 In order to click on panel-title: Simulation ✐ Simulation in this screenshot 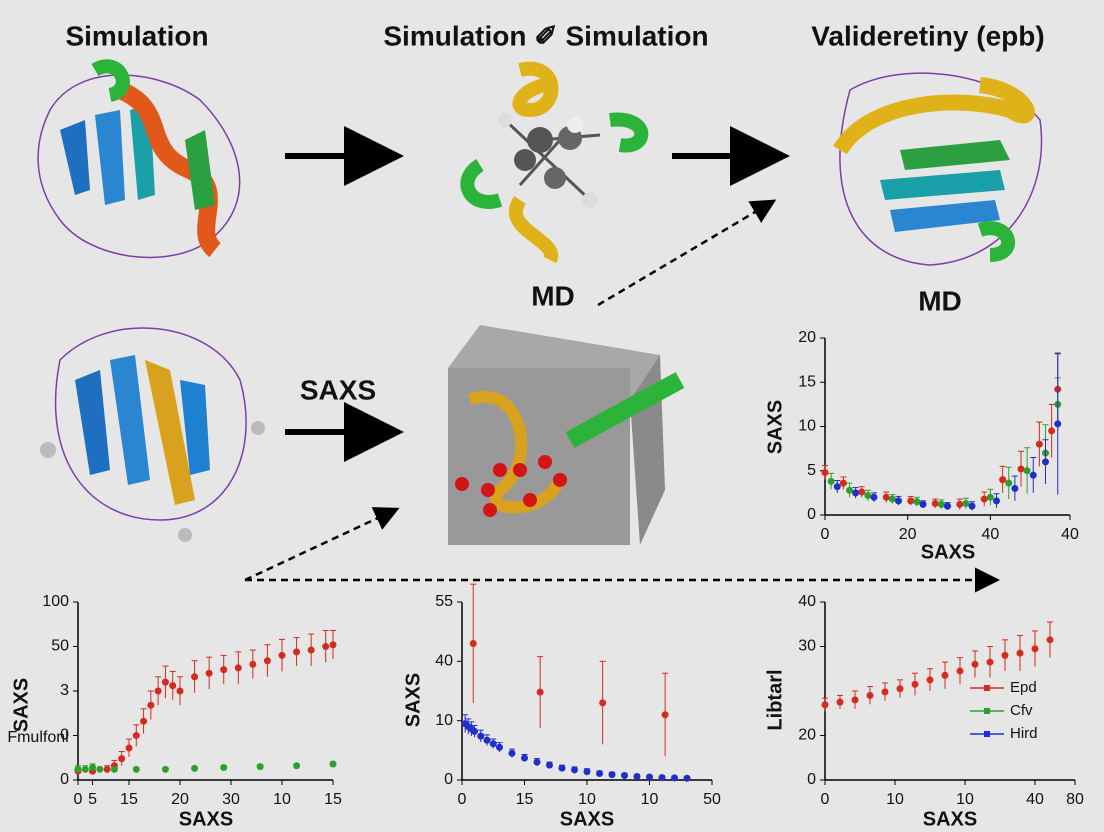, I will do `click(545, 35)`.